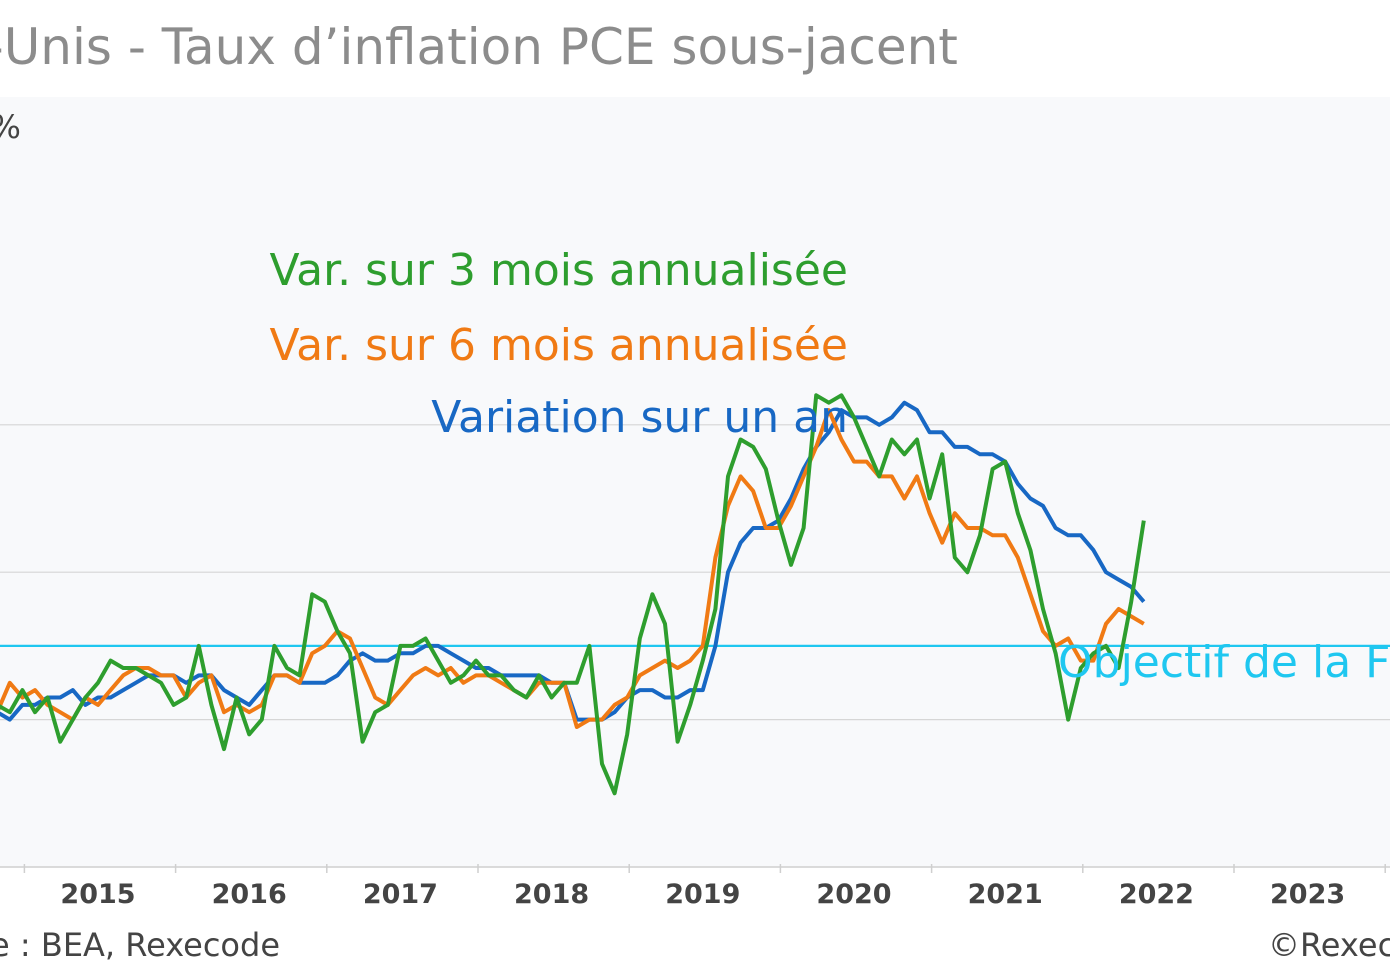 This screenshot has height=966, width=1390. What do you see at coordinates (702, 894) in the screenshot?
I see `x-tick-label: 2019` at bounding box center [702, 894].